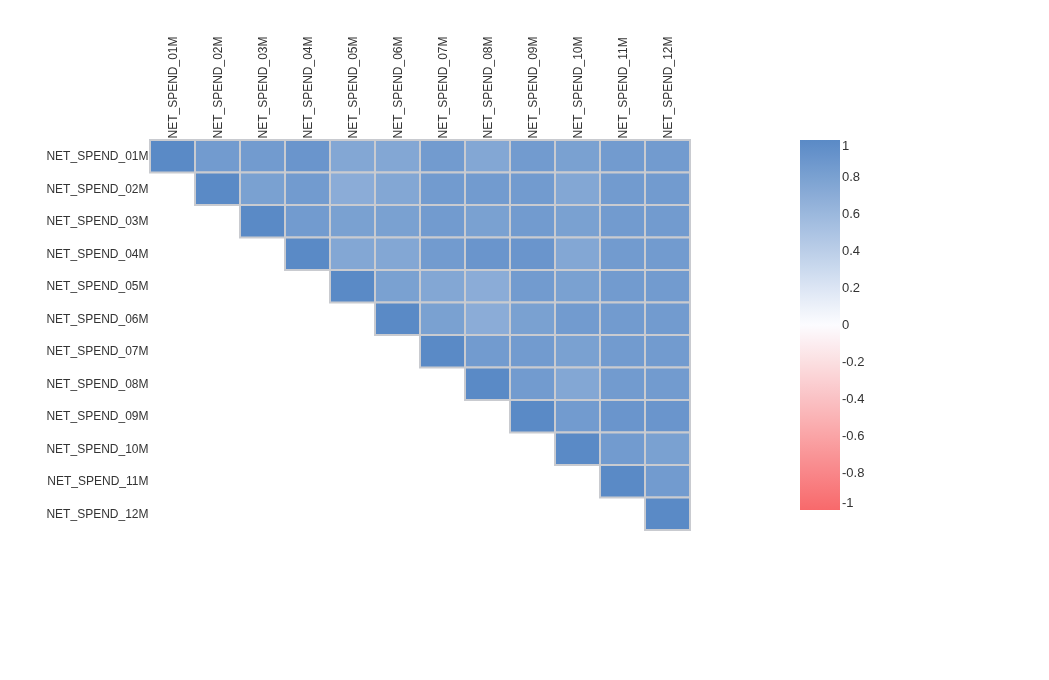 The height and width of the screenshot is (680, 1049). What do you see at coordinates (97, 156) in the screenshot?
I see `y-tick-label: NET_SPEND_01M` at bounding box center [97, 156].